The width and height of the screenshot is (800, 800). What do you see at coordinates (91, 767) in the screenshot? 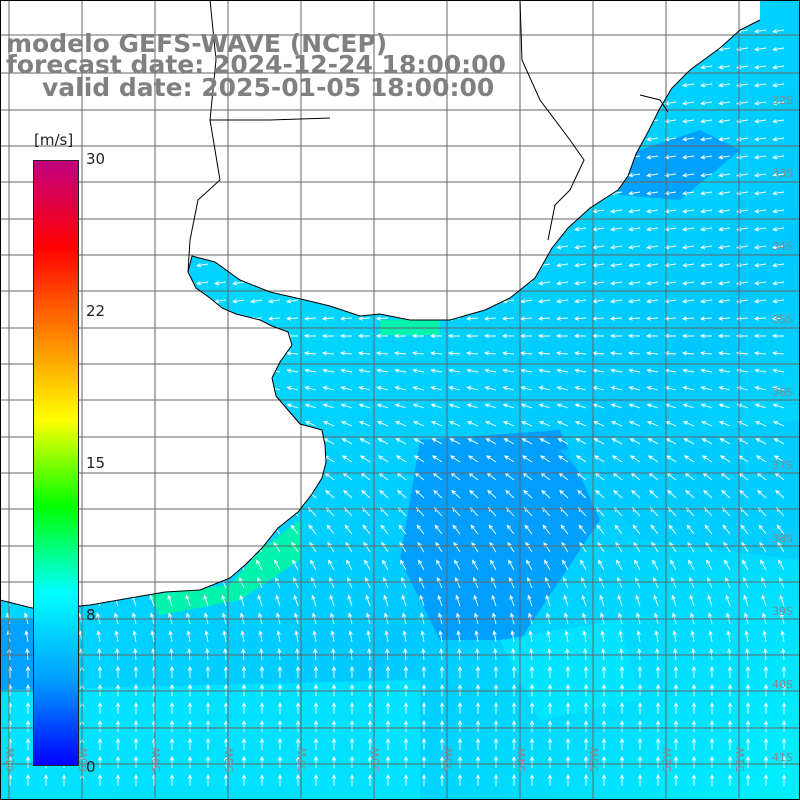
I see `colorbar-tick: 0` at bounding box center [91, 767].